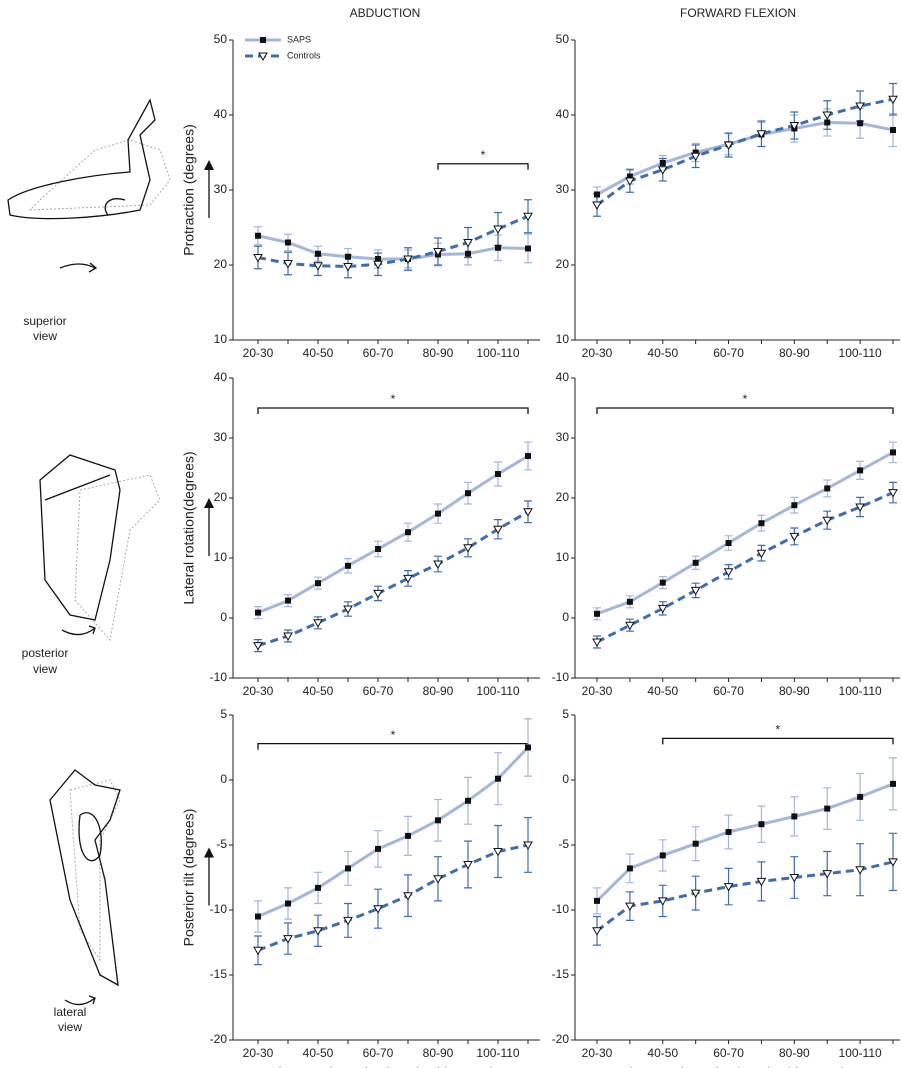  I want to click on x-tick-label: 60-70, so click(728, 691).